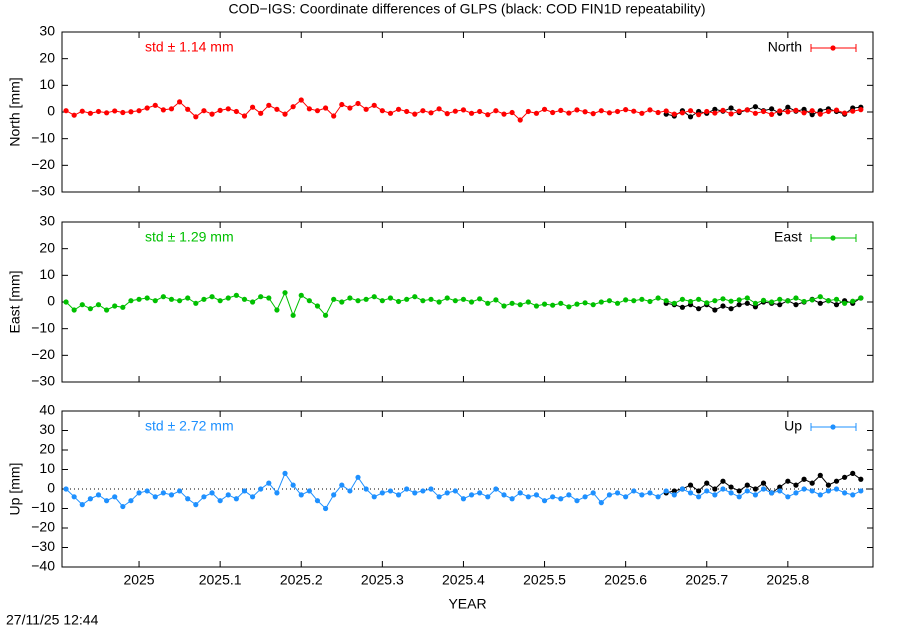 The height and width of the screenshot is (630, 900). What do you see at coordinates (706, 580) in the screenshot?
I see `x-tick-label: 2025.7` at bounding box center [706, 580].